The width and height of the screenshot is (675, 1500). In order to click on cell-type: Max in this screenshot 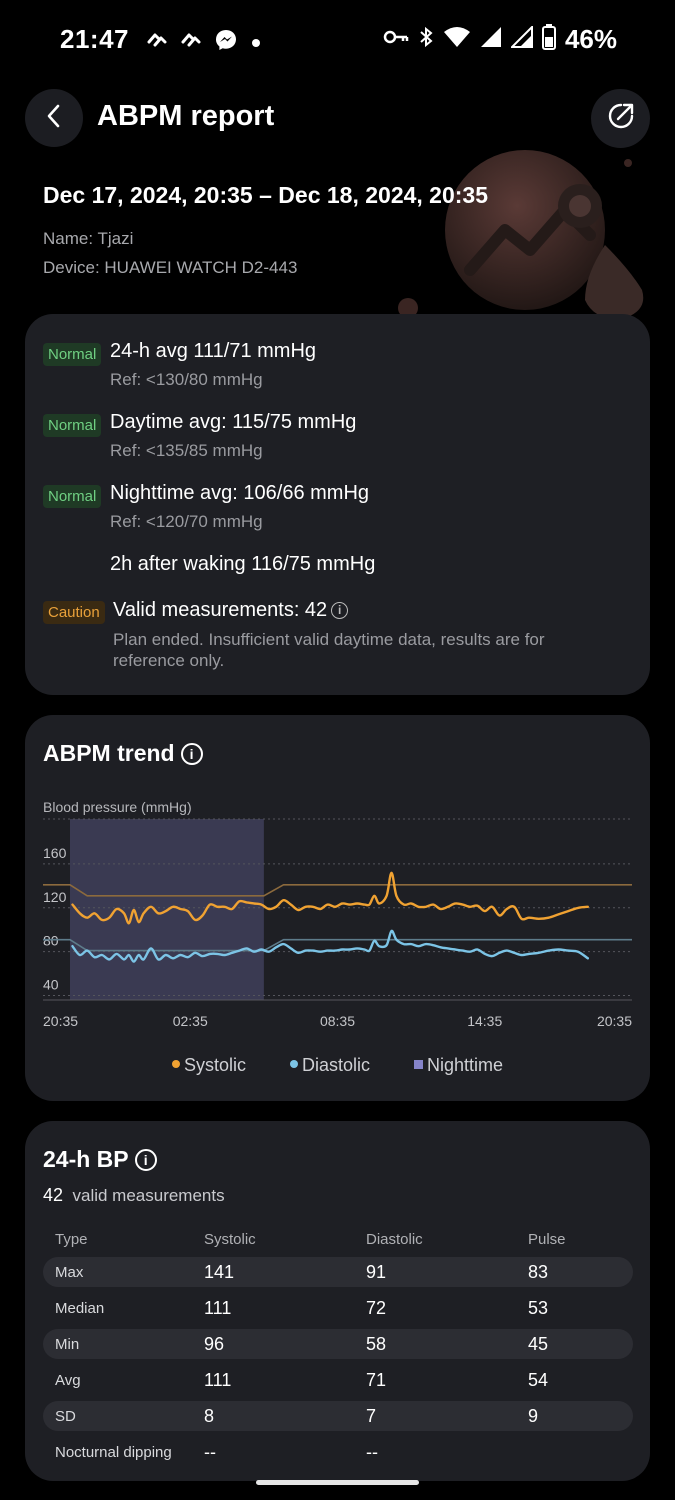, I will do `click(123, 1272)`.